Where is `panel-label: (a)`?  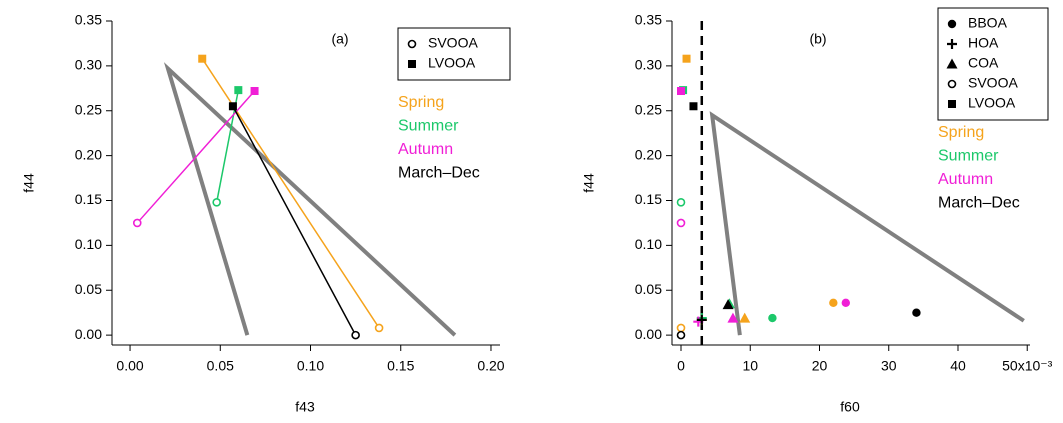 panel-label: (a) is located at coordinates (339, 39).